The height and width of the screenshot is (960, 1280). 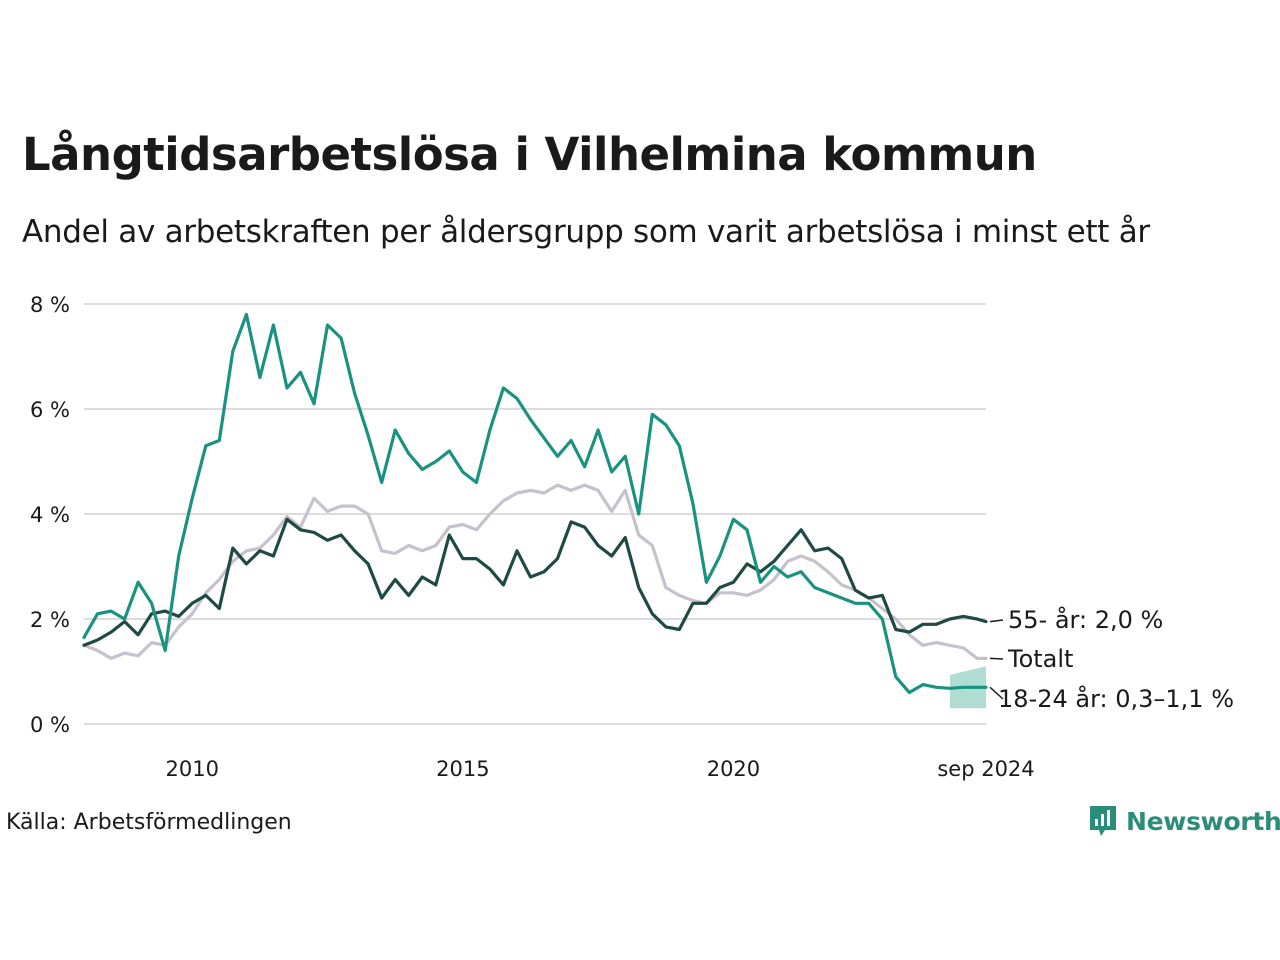 I want to click on y-axis-tick-labels: 0 % 2 % 4 % 6 % 8 %, so click(x=50, y=515).